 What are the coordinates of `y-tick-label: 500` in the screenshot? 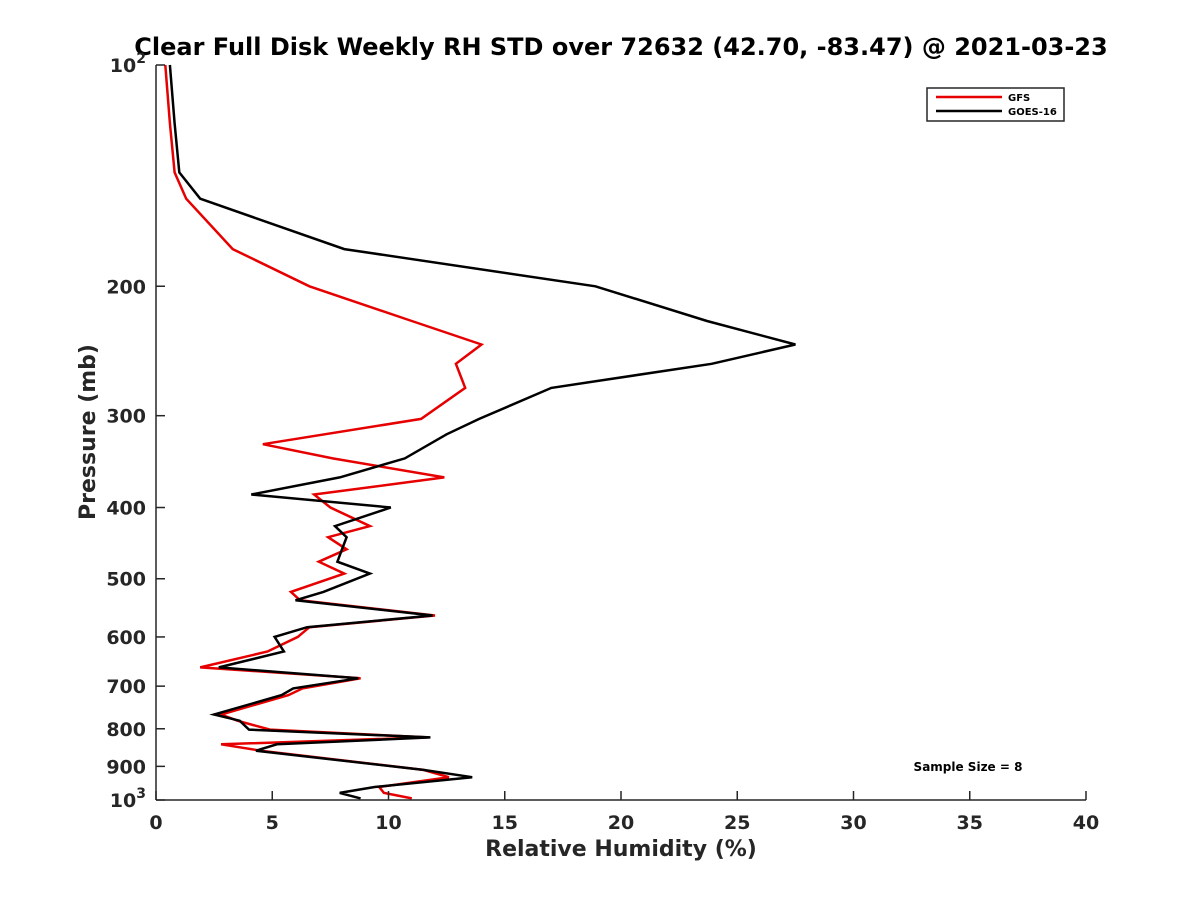 It's located at (126, 580).